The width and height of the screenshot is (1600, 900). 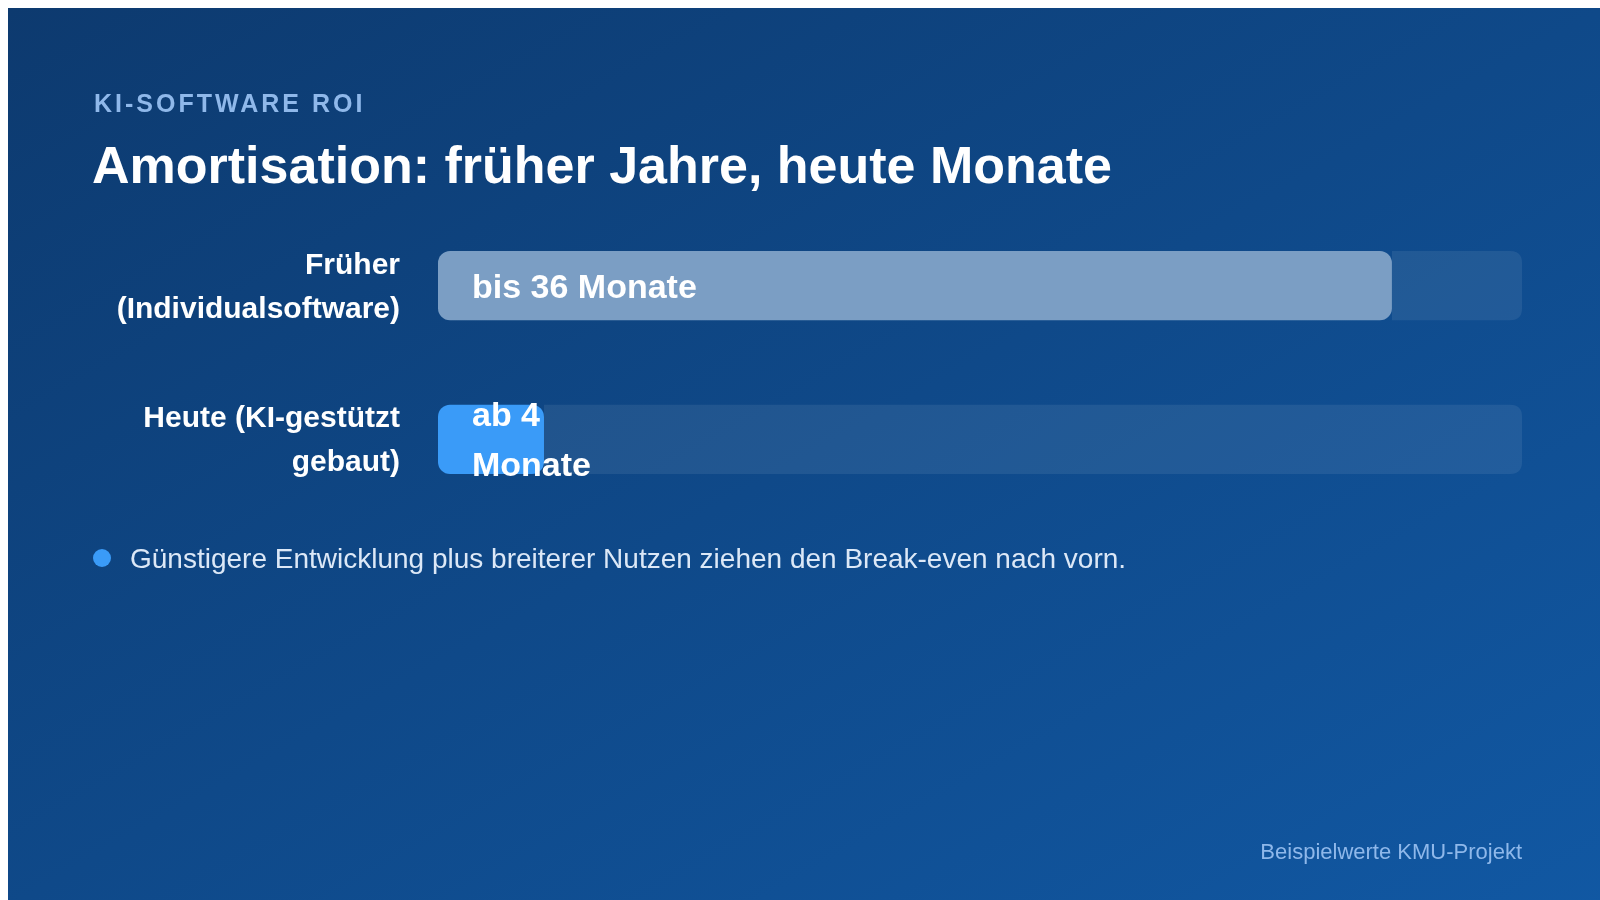 What do you see at coordinates (1391, 851) in the screenshot?
I see `text: Beispielwerte KMU-Projekt` at bounding box center [1391, 851].